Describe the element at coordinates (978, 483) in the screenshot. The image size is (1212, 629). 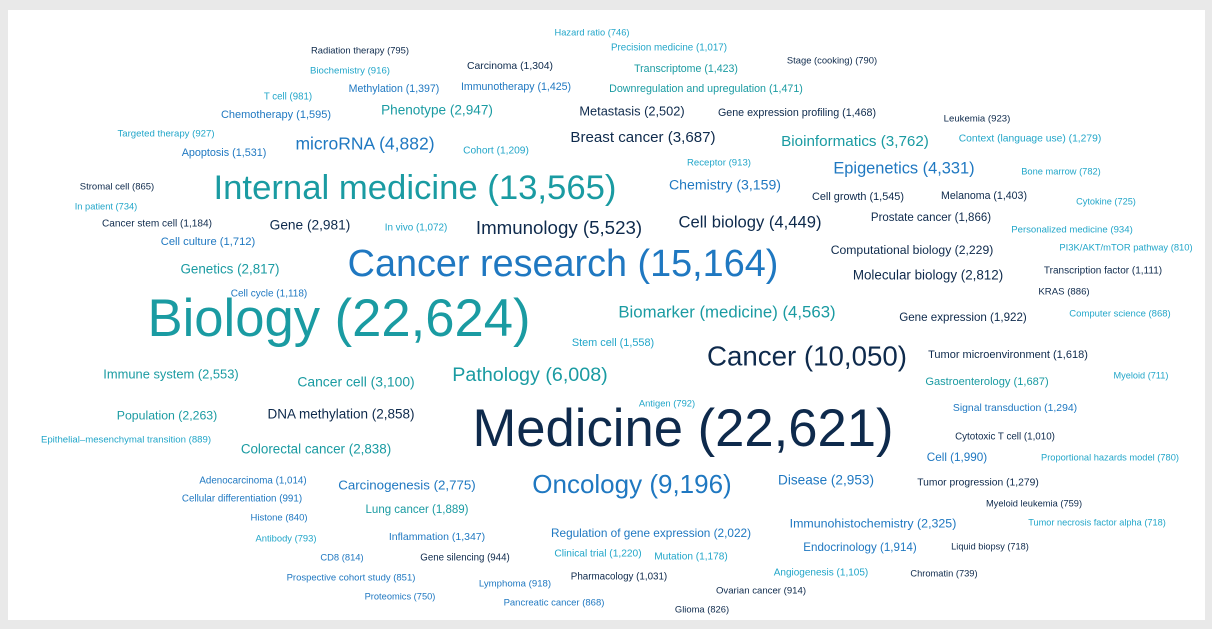
I see `word: Tumor progression (1,279)` at that location.